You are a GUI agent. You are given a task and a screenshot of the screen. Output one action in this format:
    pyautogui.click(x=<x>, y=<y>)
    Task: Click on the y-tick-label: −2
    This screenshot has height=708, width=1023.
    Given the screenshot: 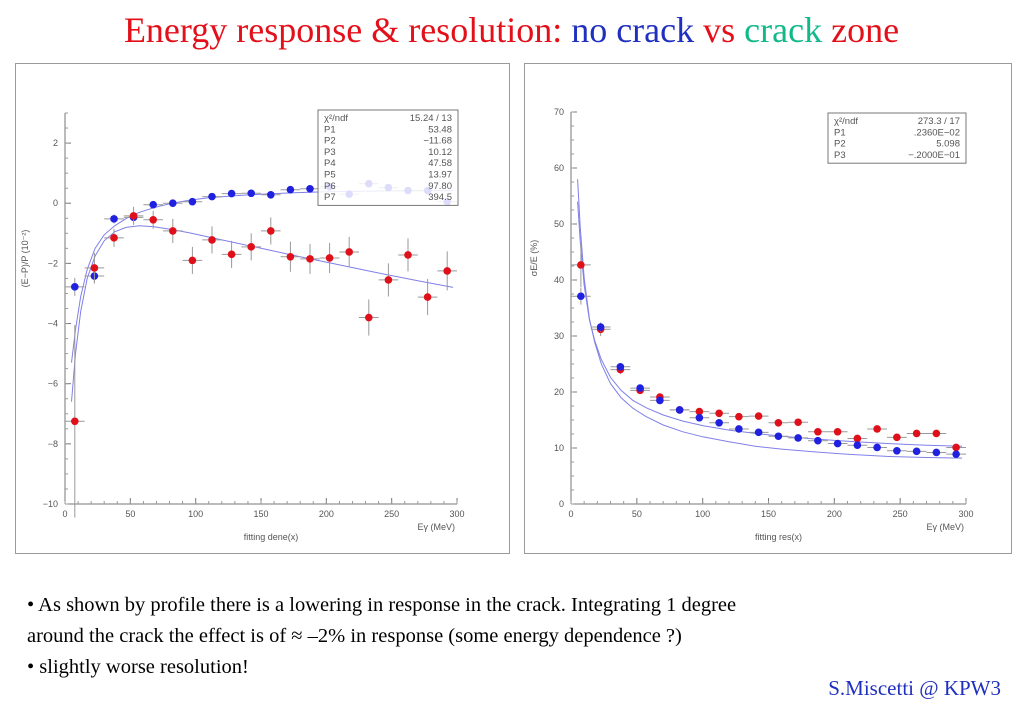 What is the action you would take?
    pyautogui.click(x=53, y=263)
    